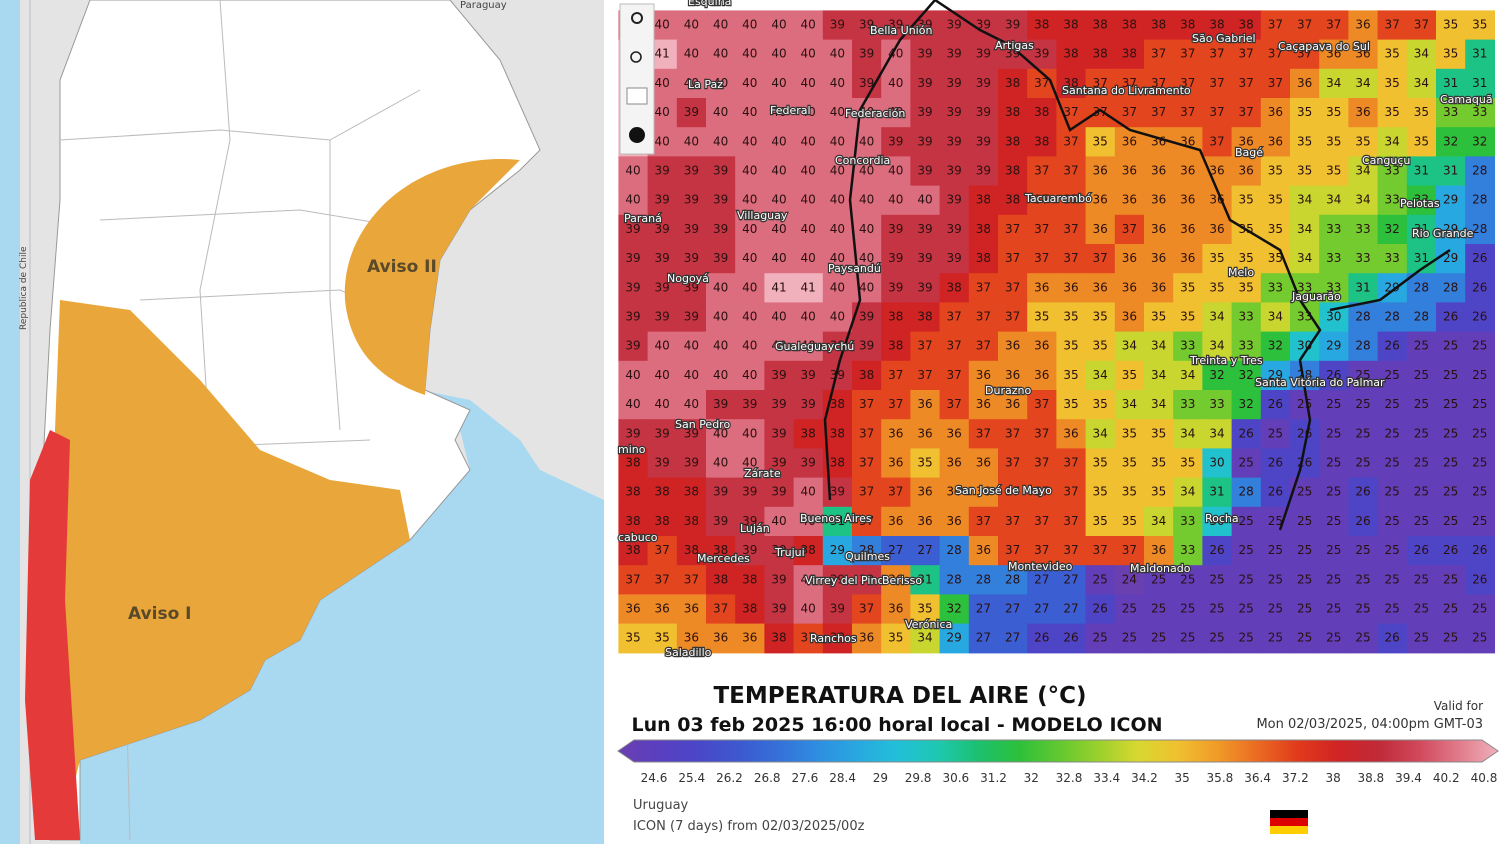  I want to click on zoom-button, so click(636, 57).